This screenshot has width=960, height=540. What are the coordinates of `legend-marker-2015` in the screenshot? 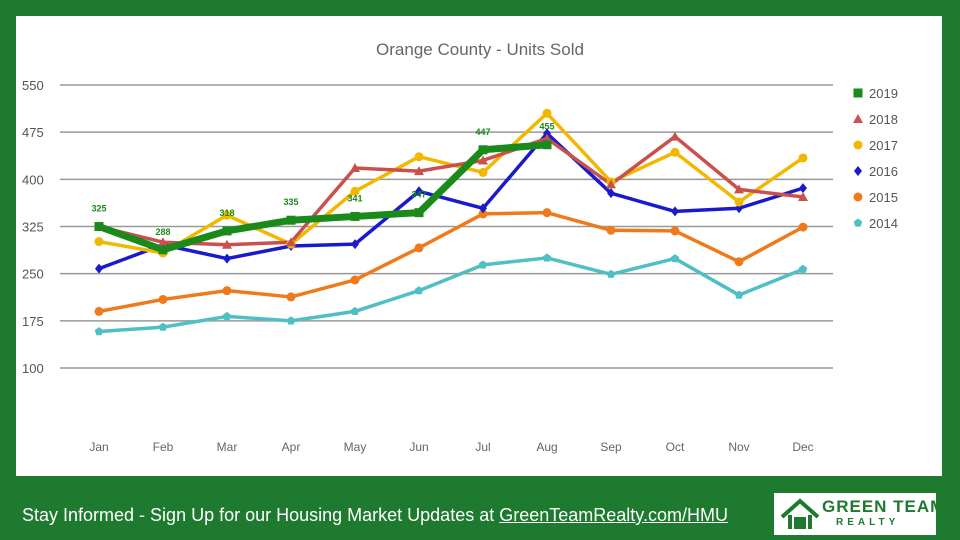 It's located at (858, 197).